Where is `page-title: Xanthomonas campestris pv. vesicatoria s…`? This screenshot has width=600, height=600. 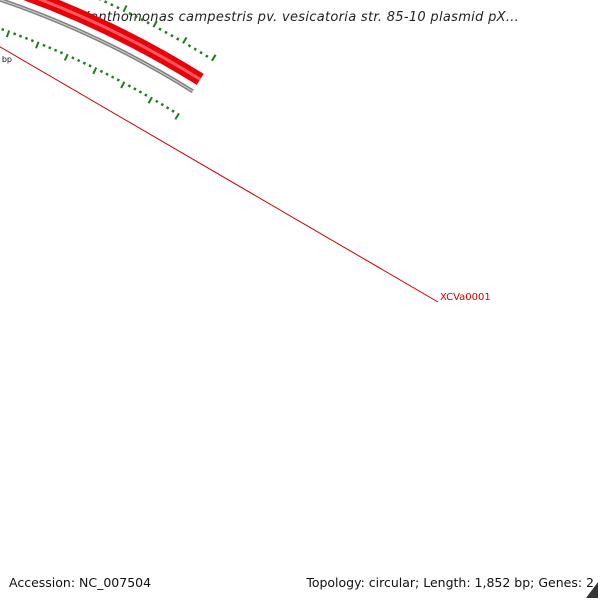 page-title: Xanthomonas campestris pv. vesicatoria s… is located at coordinates (300, 17).